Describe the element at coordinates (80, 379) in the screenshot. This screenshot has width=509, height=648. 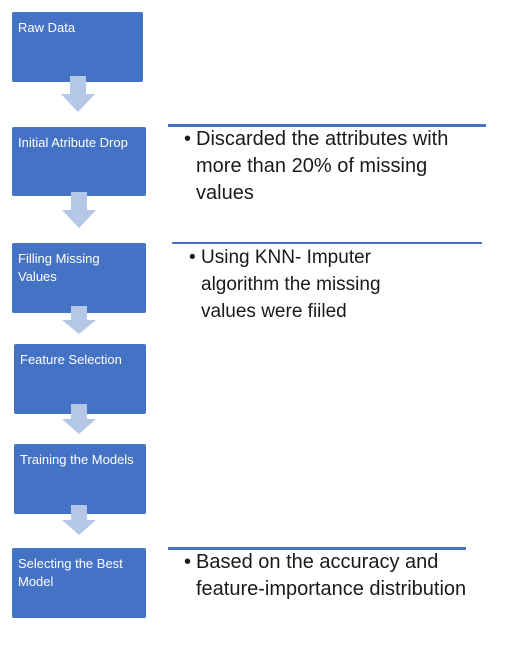
I see `step-feature-selection: Feature Selection` at that location.